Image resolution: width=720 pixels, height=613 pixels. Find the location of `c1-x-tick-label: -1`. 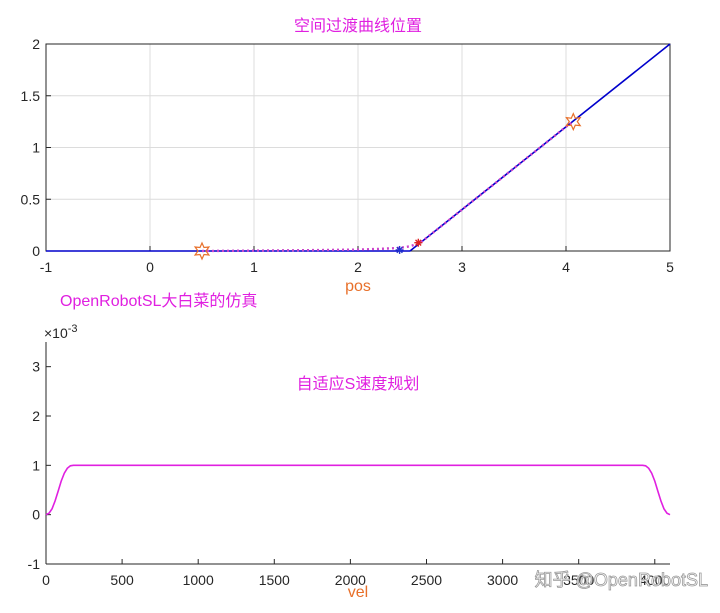

c1-x-tick-label: -1 is located at coordinates (46, 267).